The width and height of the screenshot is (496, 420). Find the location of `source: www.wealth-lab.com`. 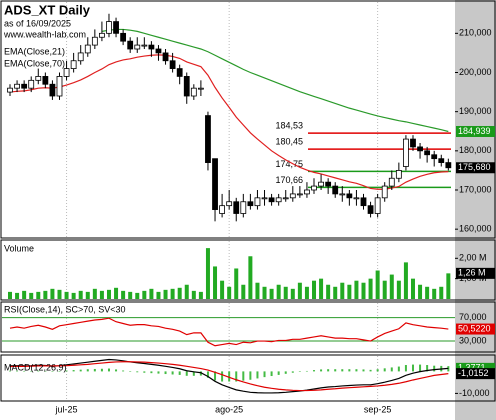

source: www.wealth-lab.com is located at coordinates (44, 34).